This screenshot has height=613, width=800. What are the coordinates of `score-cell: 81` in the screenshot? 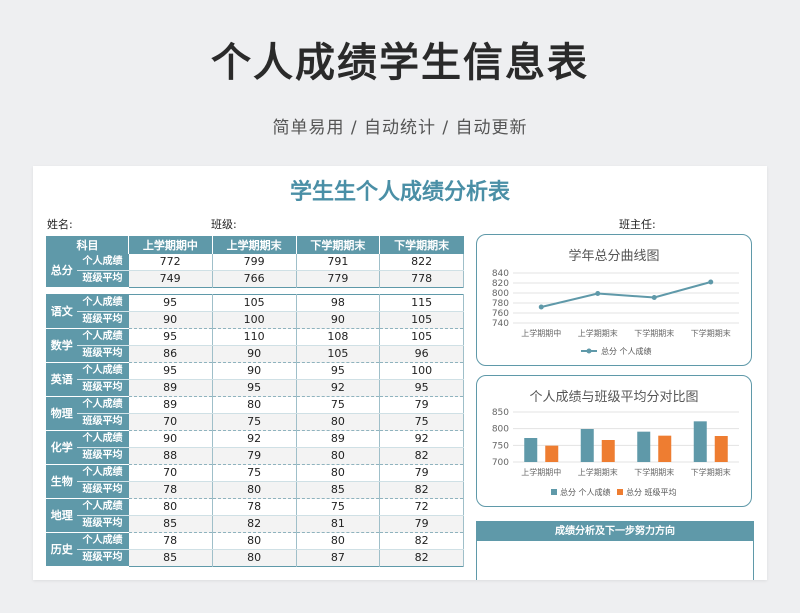 It's located at (338, 524).